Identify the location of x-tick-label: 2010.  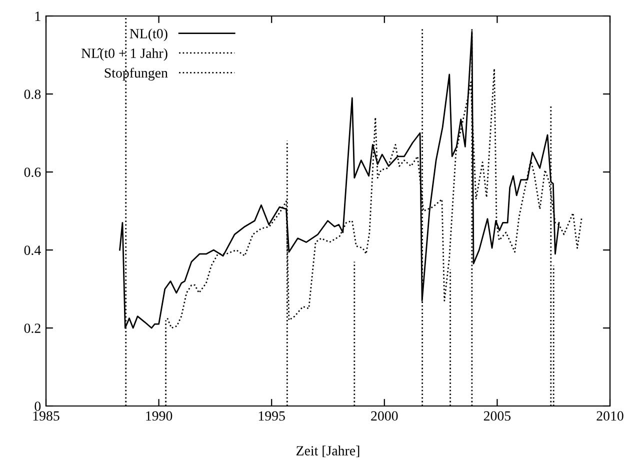
(610, 416).